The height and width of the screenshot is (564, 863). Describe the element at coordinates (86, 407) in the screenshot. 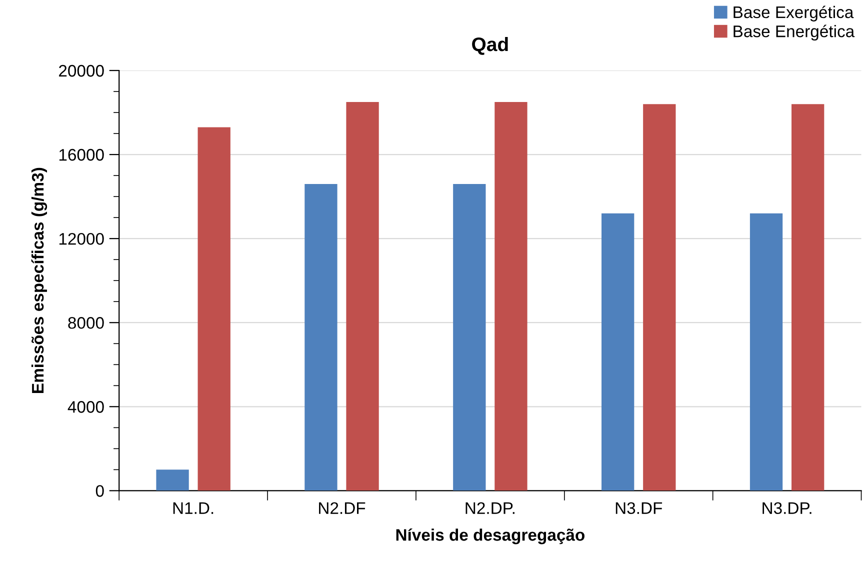

I see `y-tick-label: 4000` at that location.